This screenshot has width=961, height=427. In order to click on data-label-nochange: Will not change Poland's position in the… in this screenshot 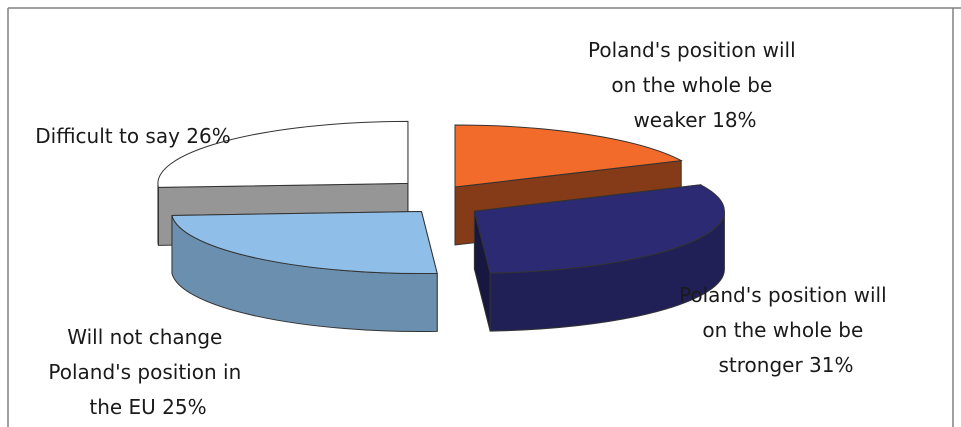, I will do `click(147, 372)`.